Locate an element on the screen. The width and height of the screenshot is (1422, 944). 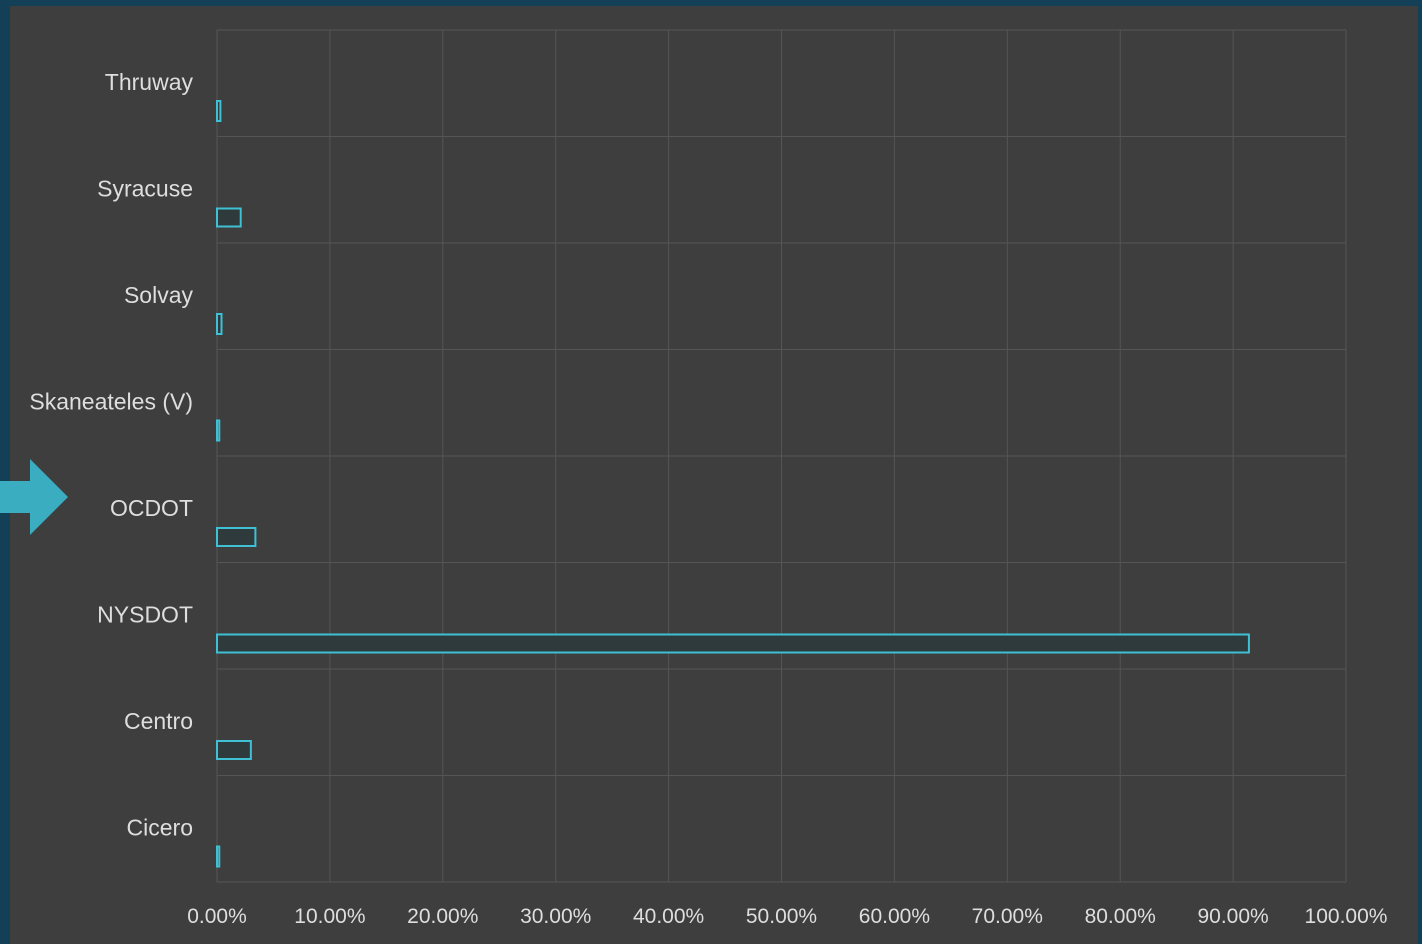
x-tick-label: 10.00% is located at coordinates (329, 916).